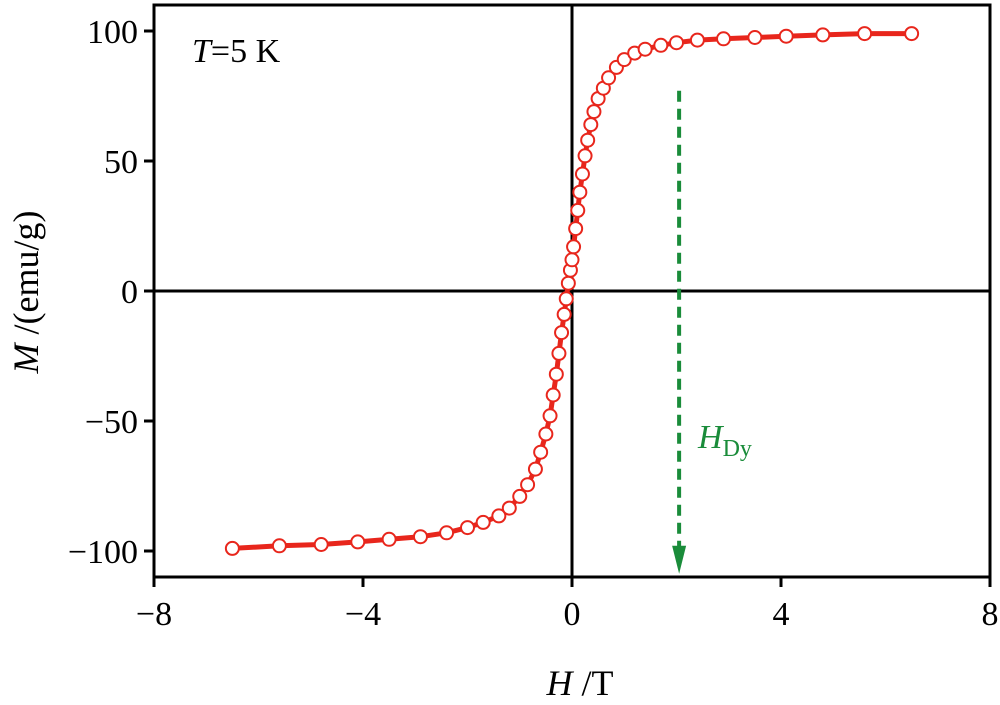 This screenshot has width=1000, height=705. I want to click on x-tick-label: 8, so click(990, 614).